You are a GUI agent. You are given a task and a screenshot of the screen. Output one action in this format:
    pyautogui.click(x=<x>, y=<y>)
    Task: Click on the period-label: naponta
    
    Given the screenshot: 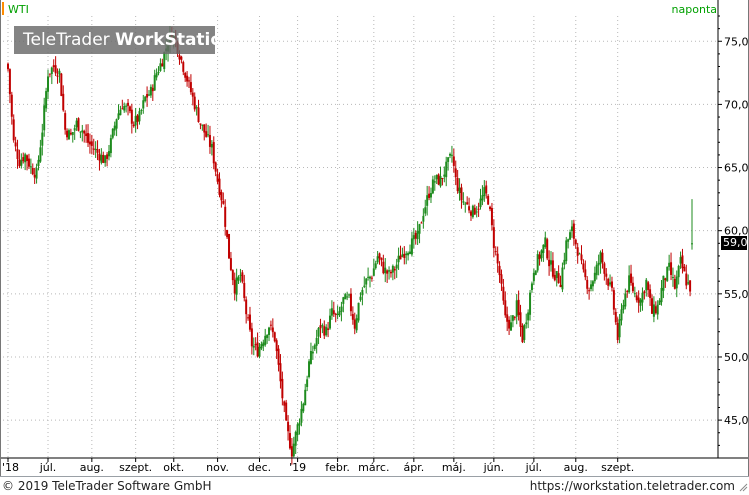 What is the action you would take?
    pyautogui.click(x=694, y=9)
    